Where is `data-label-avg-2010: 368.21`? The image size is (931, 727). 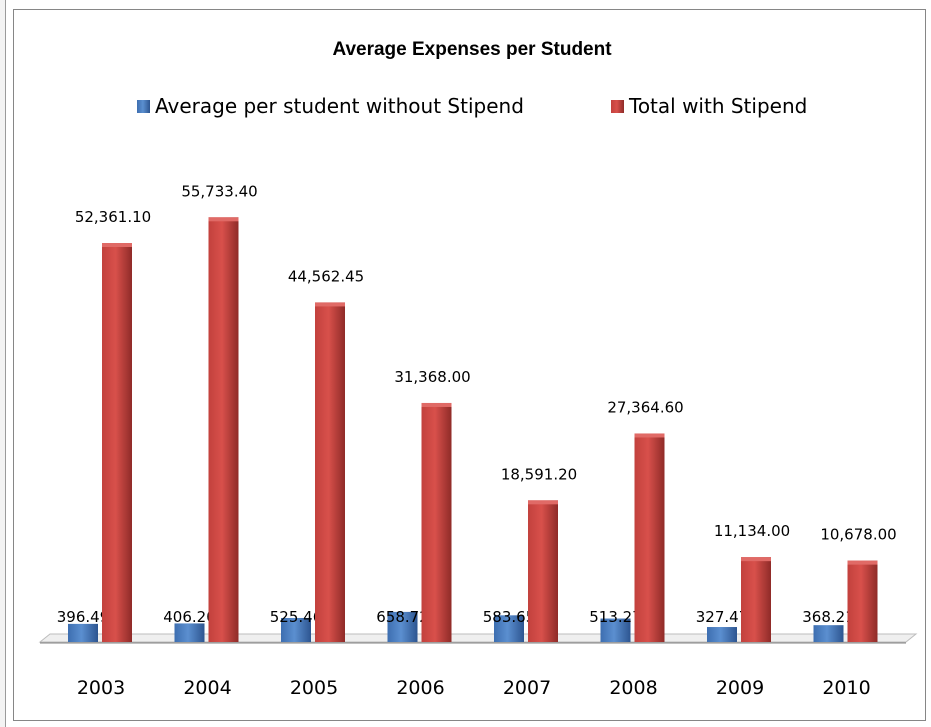
data-label-avg-2010: 368.21 is located at coordinates (828, 617).